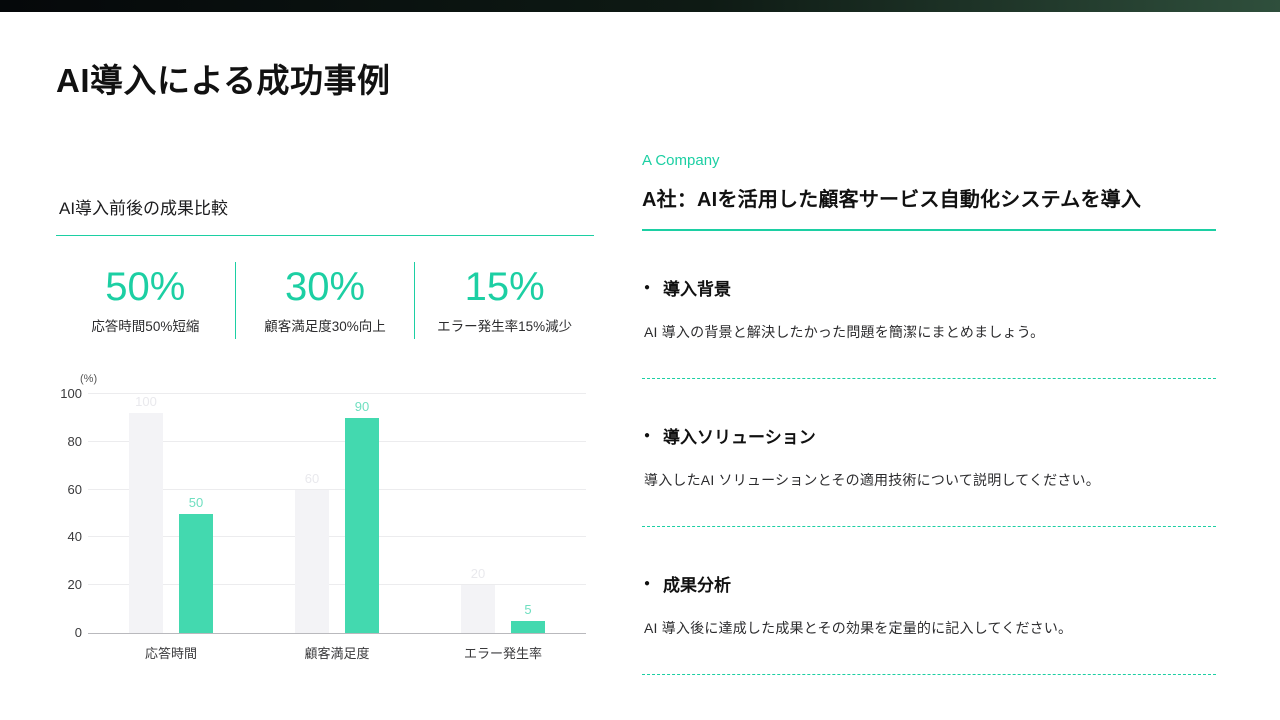  I want to click on y-tick-label: 100, so click(71, 393).